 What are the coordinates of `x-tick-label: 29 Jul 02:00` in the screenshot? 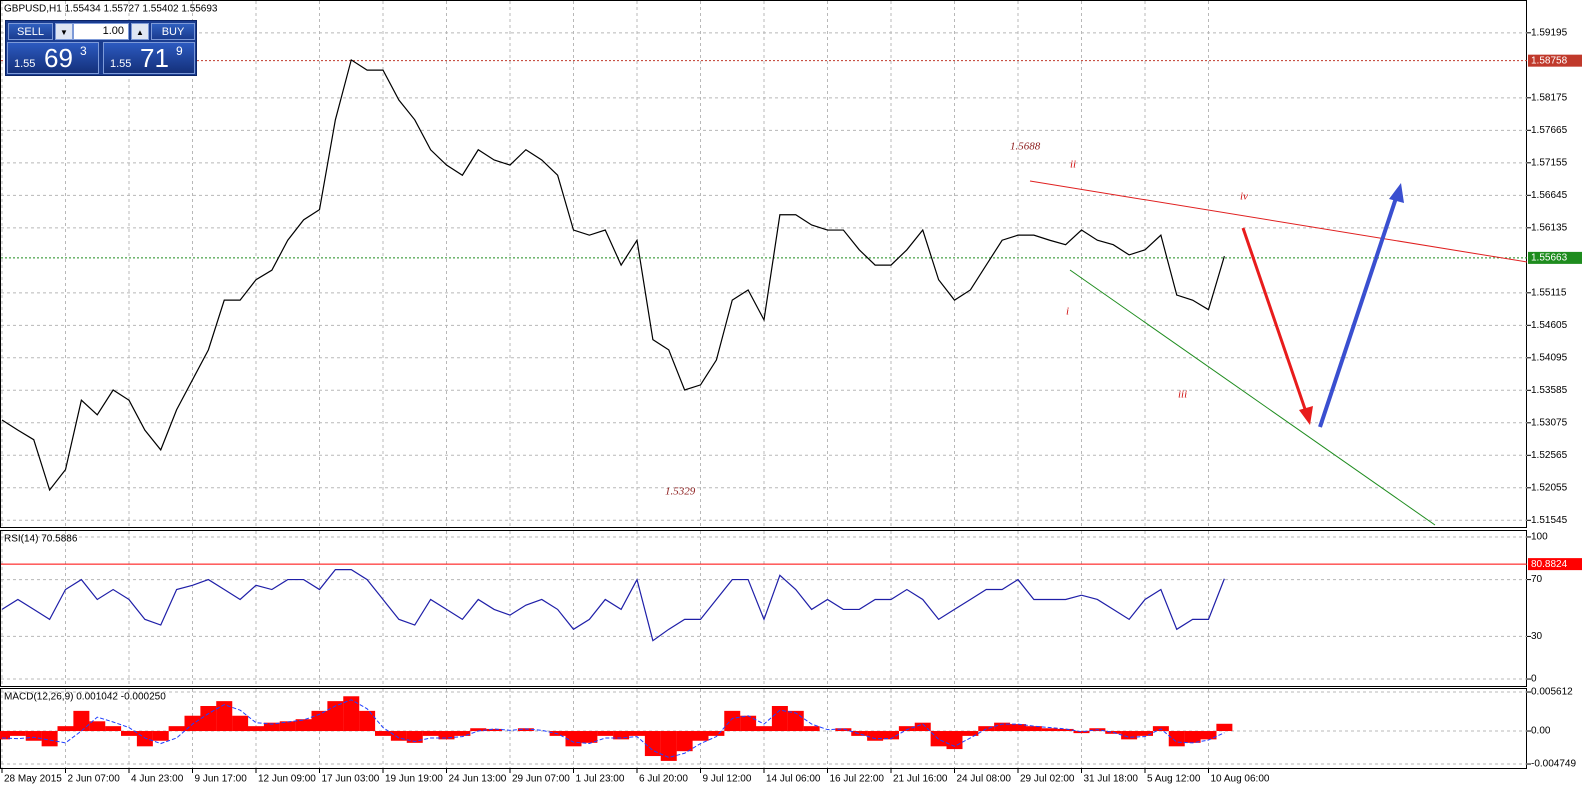 It's located at (1047, 779).